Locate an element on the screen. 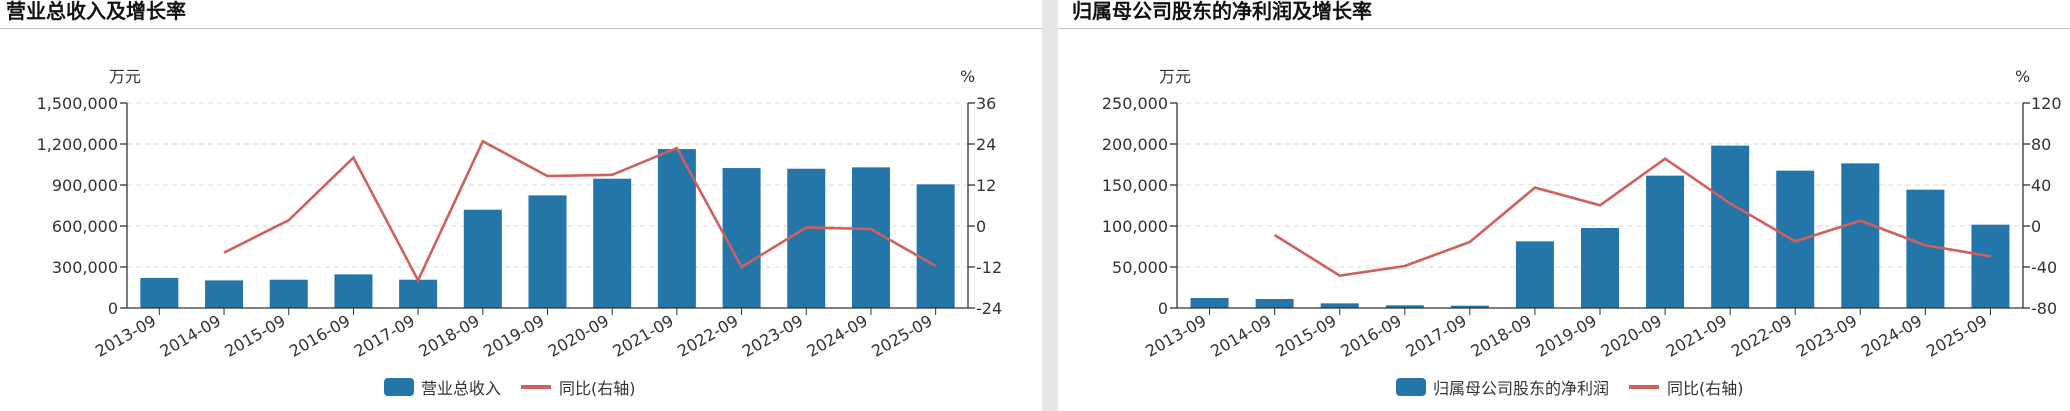 The height and width of the screenshot is (411, 2070). legend-item-bar: 营业总收入 is located at coordinates (442, 387).